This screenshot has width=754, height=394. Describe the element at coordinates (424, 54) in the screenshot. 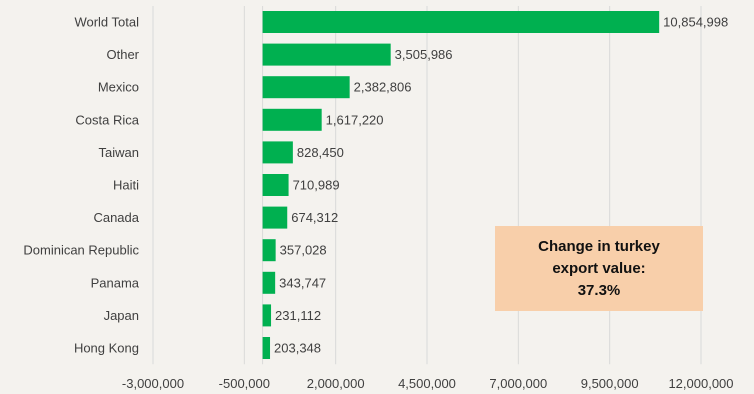

I see `value-label: 3,505,986` at that location.